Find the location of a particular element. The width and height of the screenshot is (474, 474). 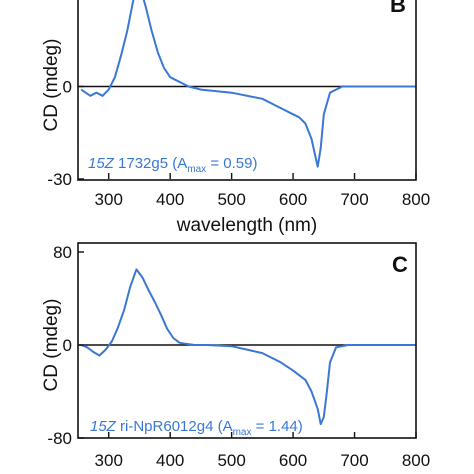

panel-b-annotation-sub: max is located at coordinates (196, 169).